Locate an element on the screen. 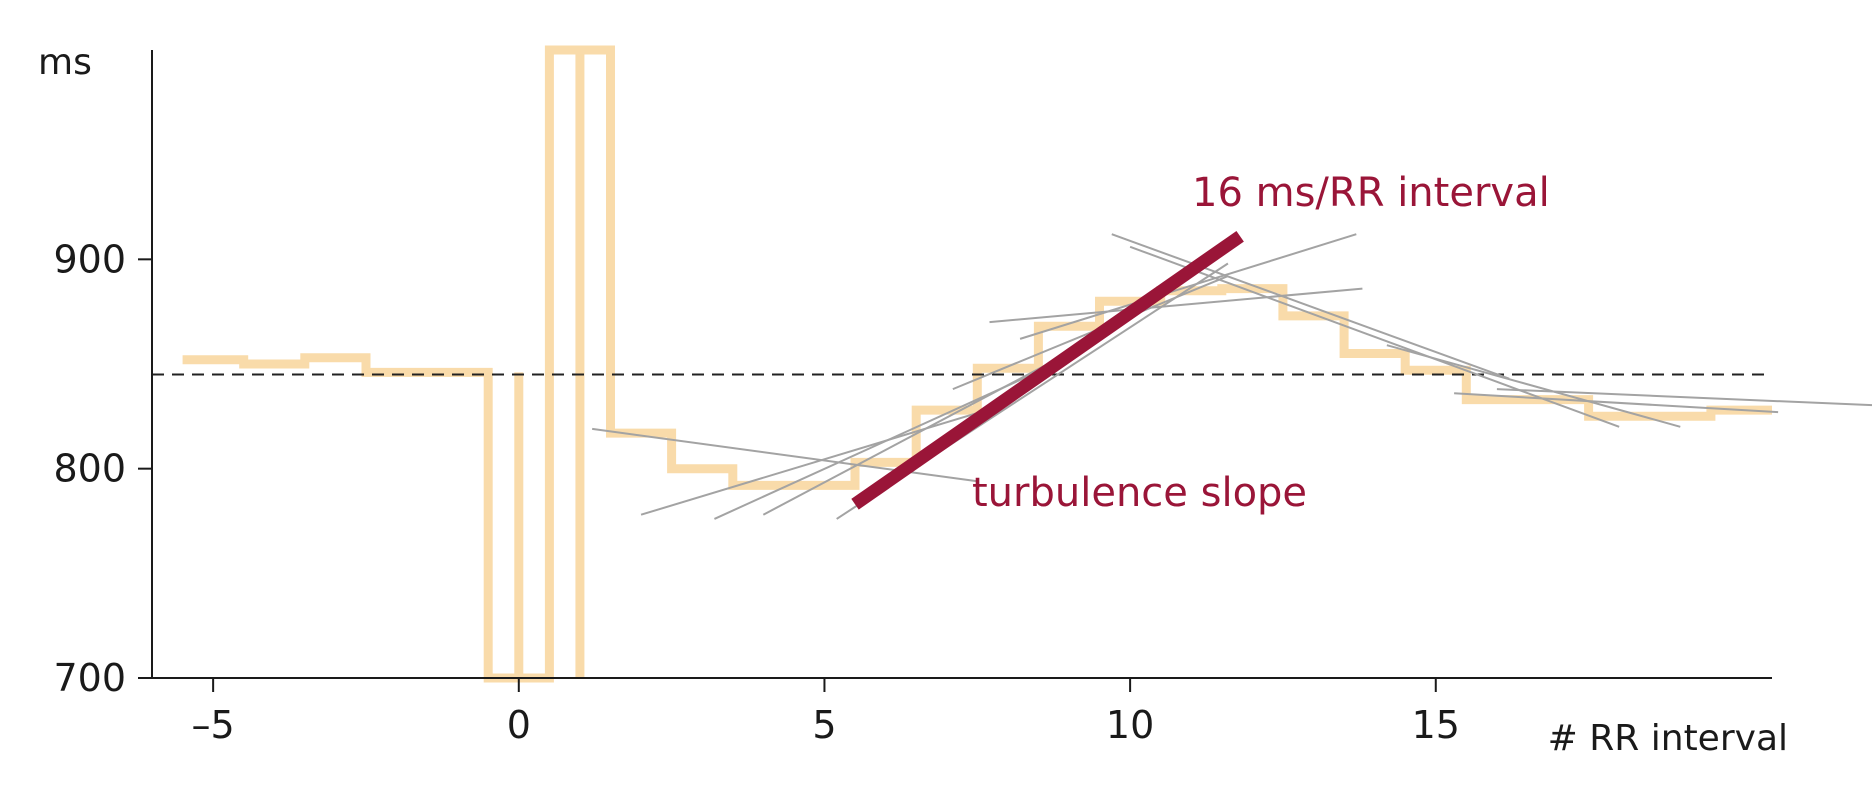 The width and height of the screenshot is (1872, 800). x-tick-label: 5 is located at coordinates (824, 725).